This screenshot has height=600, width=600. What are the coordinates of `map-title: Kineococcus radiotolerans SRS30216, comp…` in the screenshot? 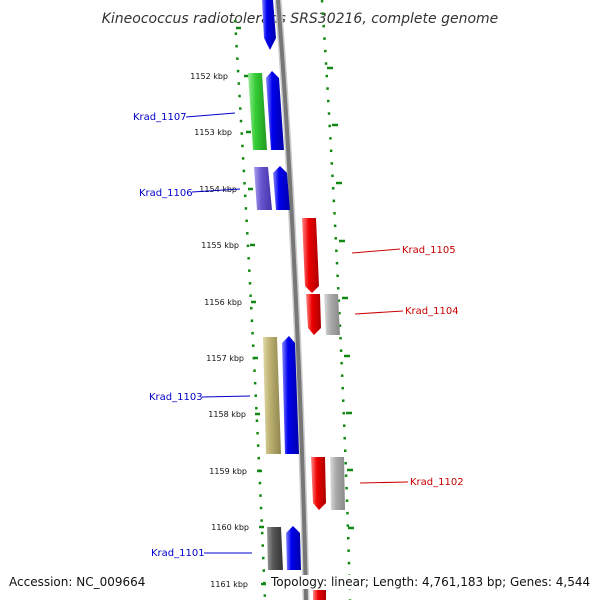 It's located at (300, 19).